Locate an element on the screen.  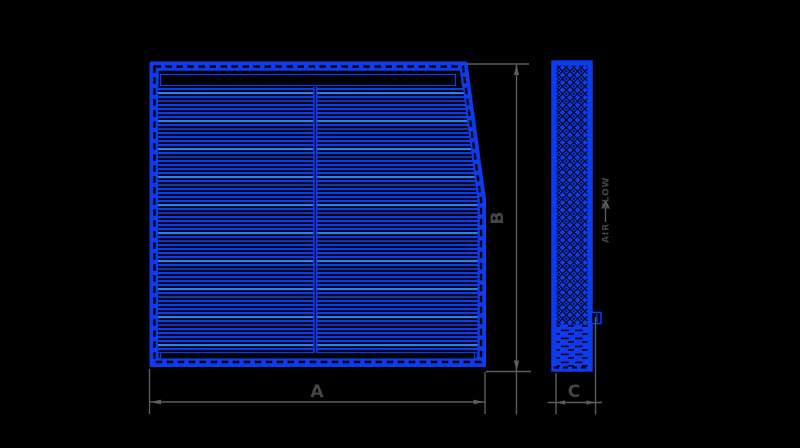
air-flow-label-flow: FLOW is located at coordinates (607, 193).